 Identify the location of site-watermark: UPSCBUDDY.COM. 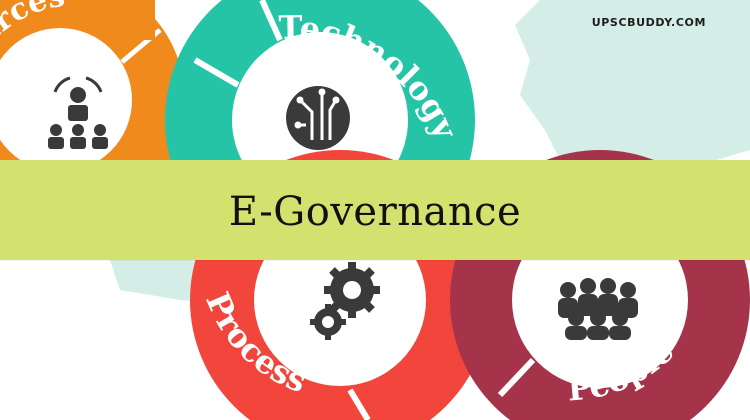
(648, 22).